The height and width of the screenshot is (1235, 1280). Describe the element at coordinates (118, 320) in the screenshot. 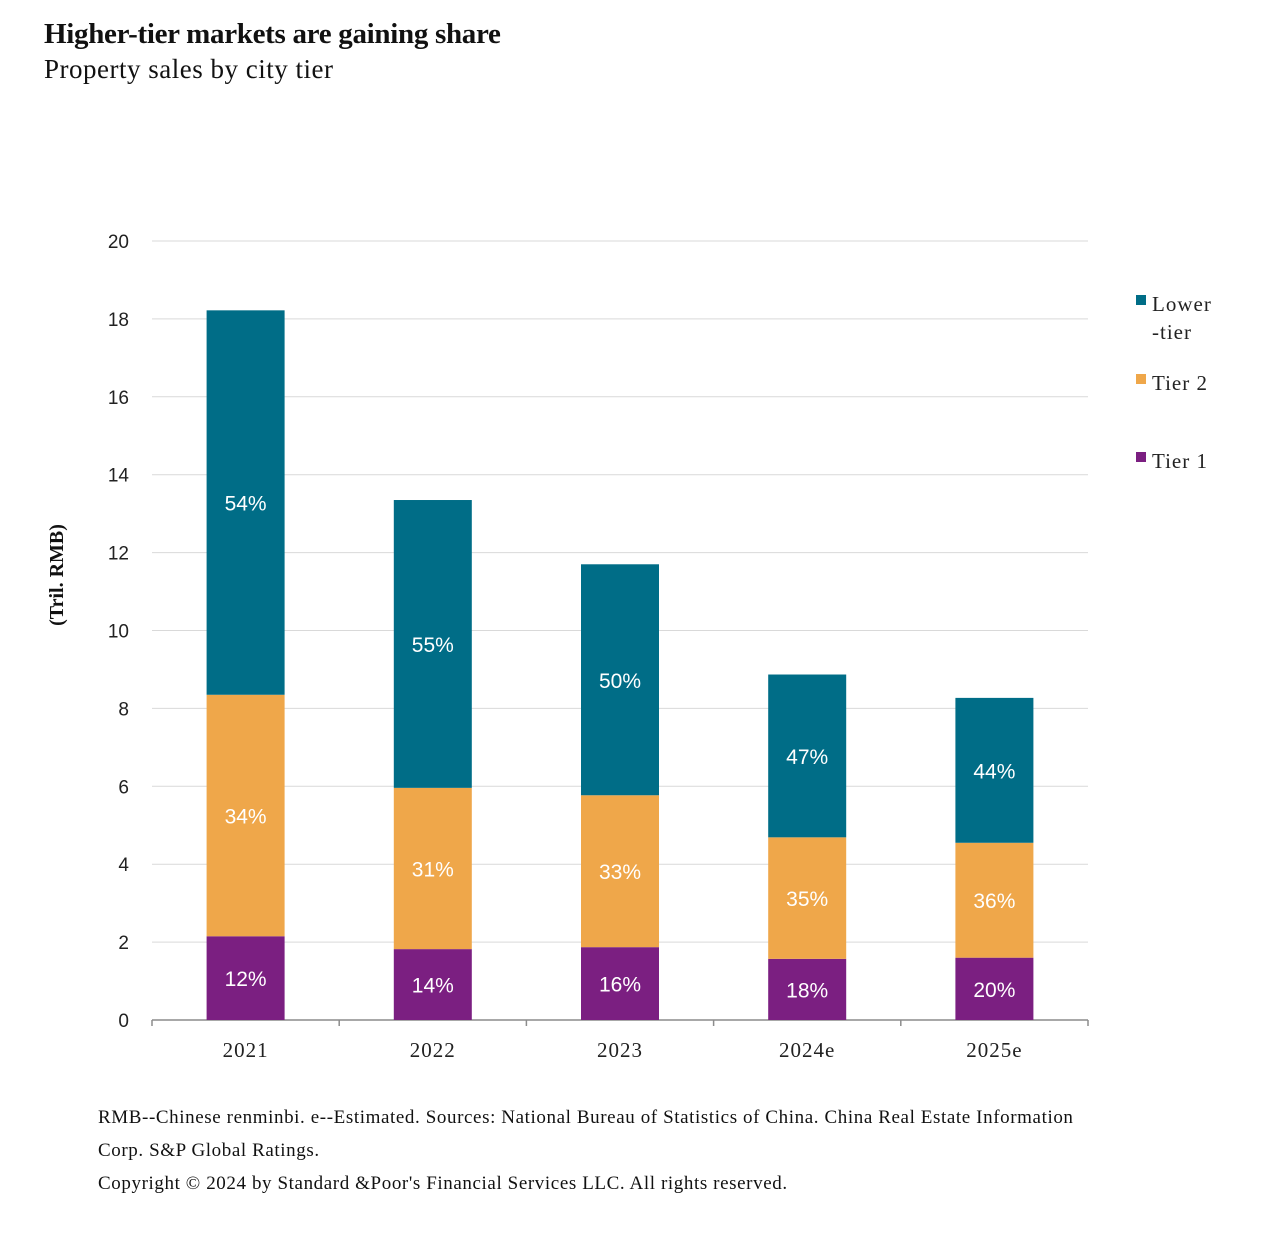

I see `y-tick-label: 18` at that location.